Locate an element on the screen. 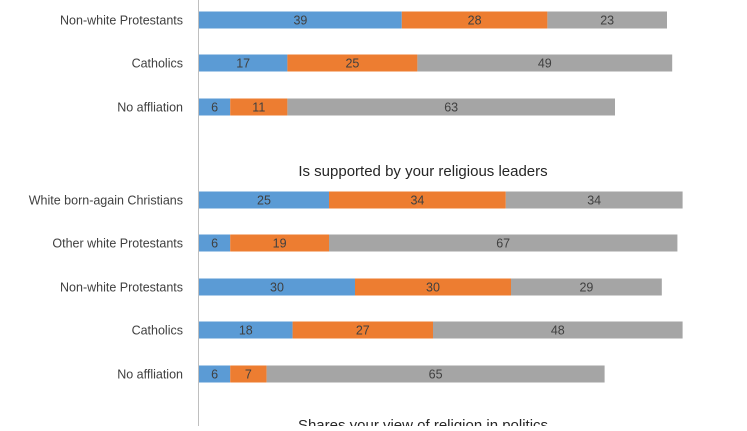 This screenshot has height=431, width=747. data-label: 17 is located at coordinates (243, 64).